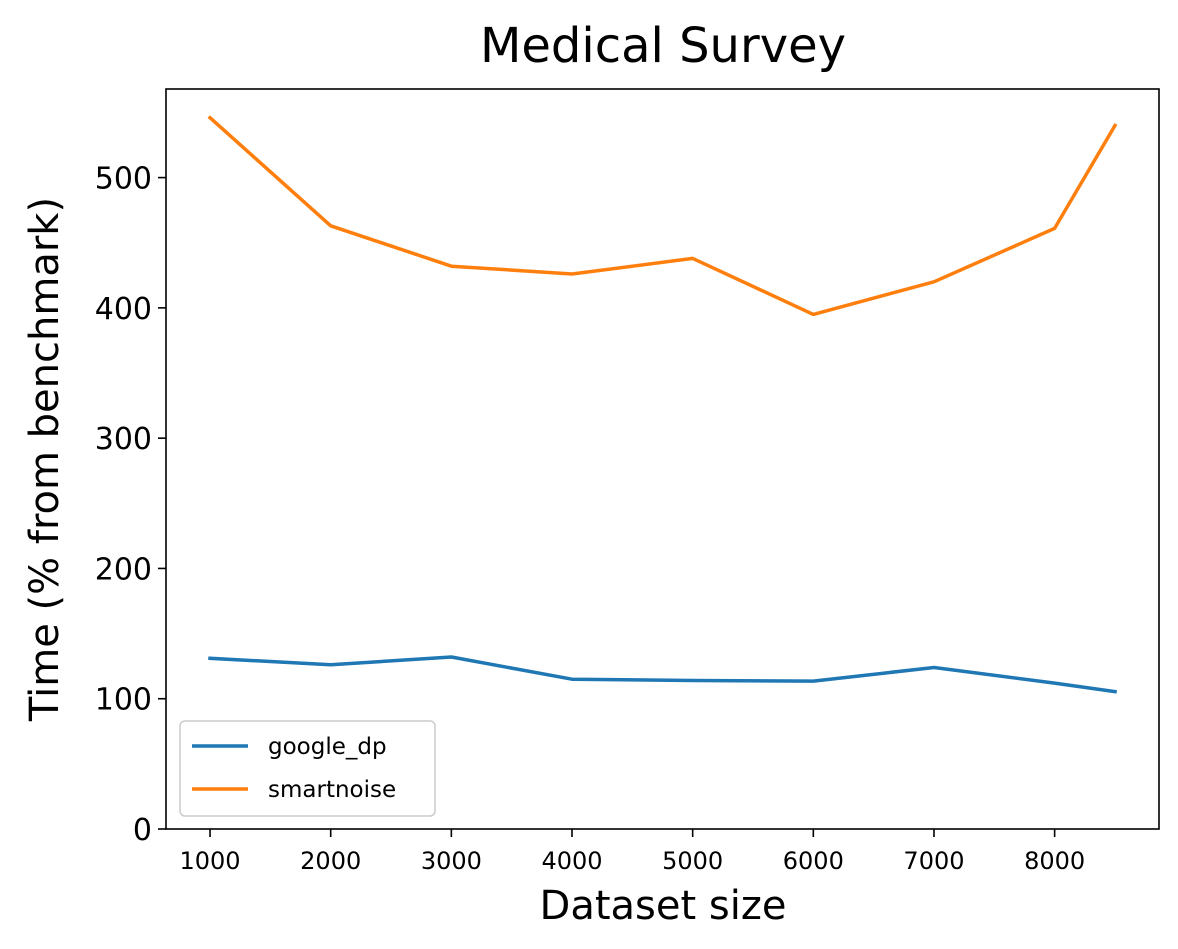  What do you see at coordinates (123, 439) in the screenshot?
I see `y-tick-label: 300` at bounding box center [123, 439].